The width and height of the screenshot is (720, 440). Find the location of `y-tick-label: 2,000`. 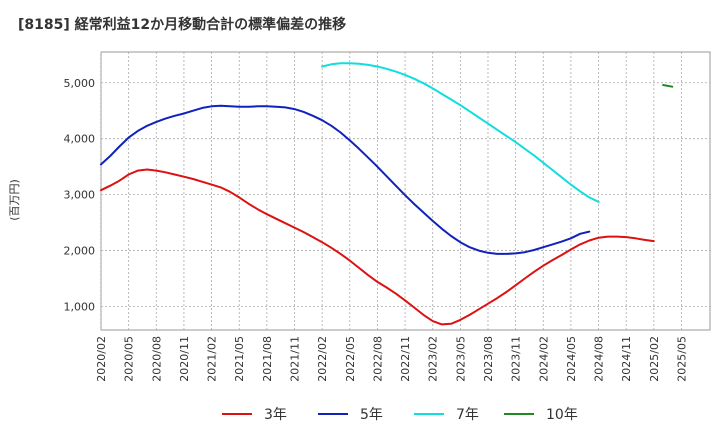

y-tick-label: 2,000 is located at coordinates (80, 251).